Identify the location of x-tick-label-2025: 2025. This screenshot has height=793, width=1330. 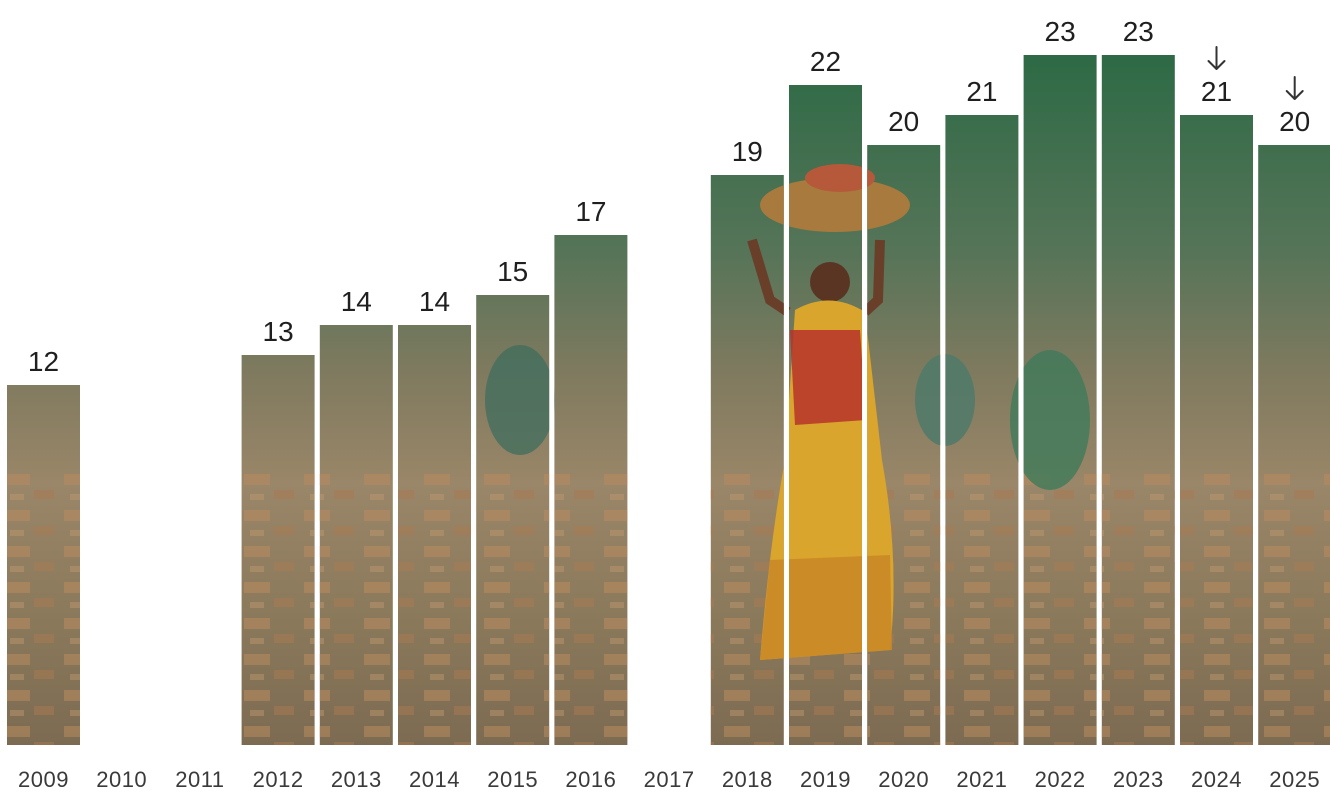
(1294, 779).